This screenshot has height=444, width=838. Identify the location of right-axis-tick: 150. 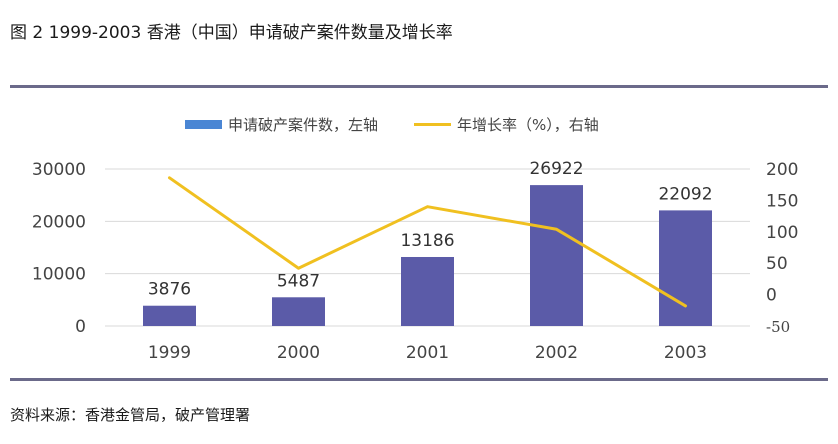
(782, 201).